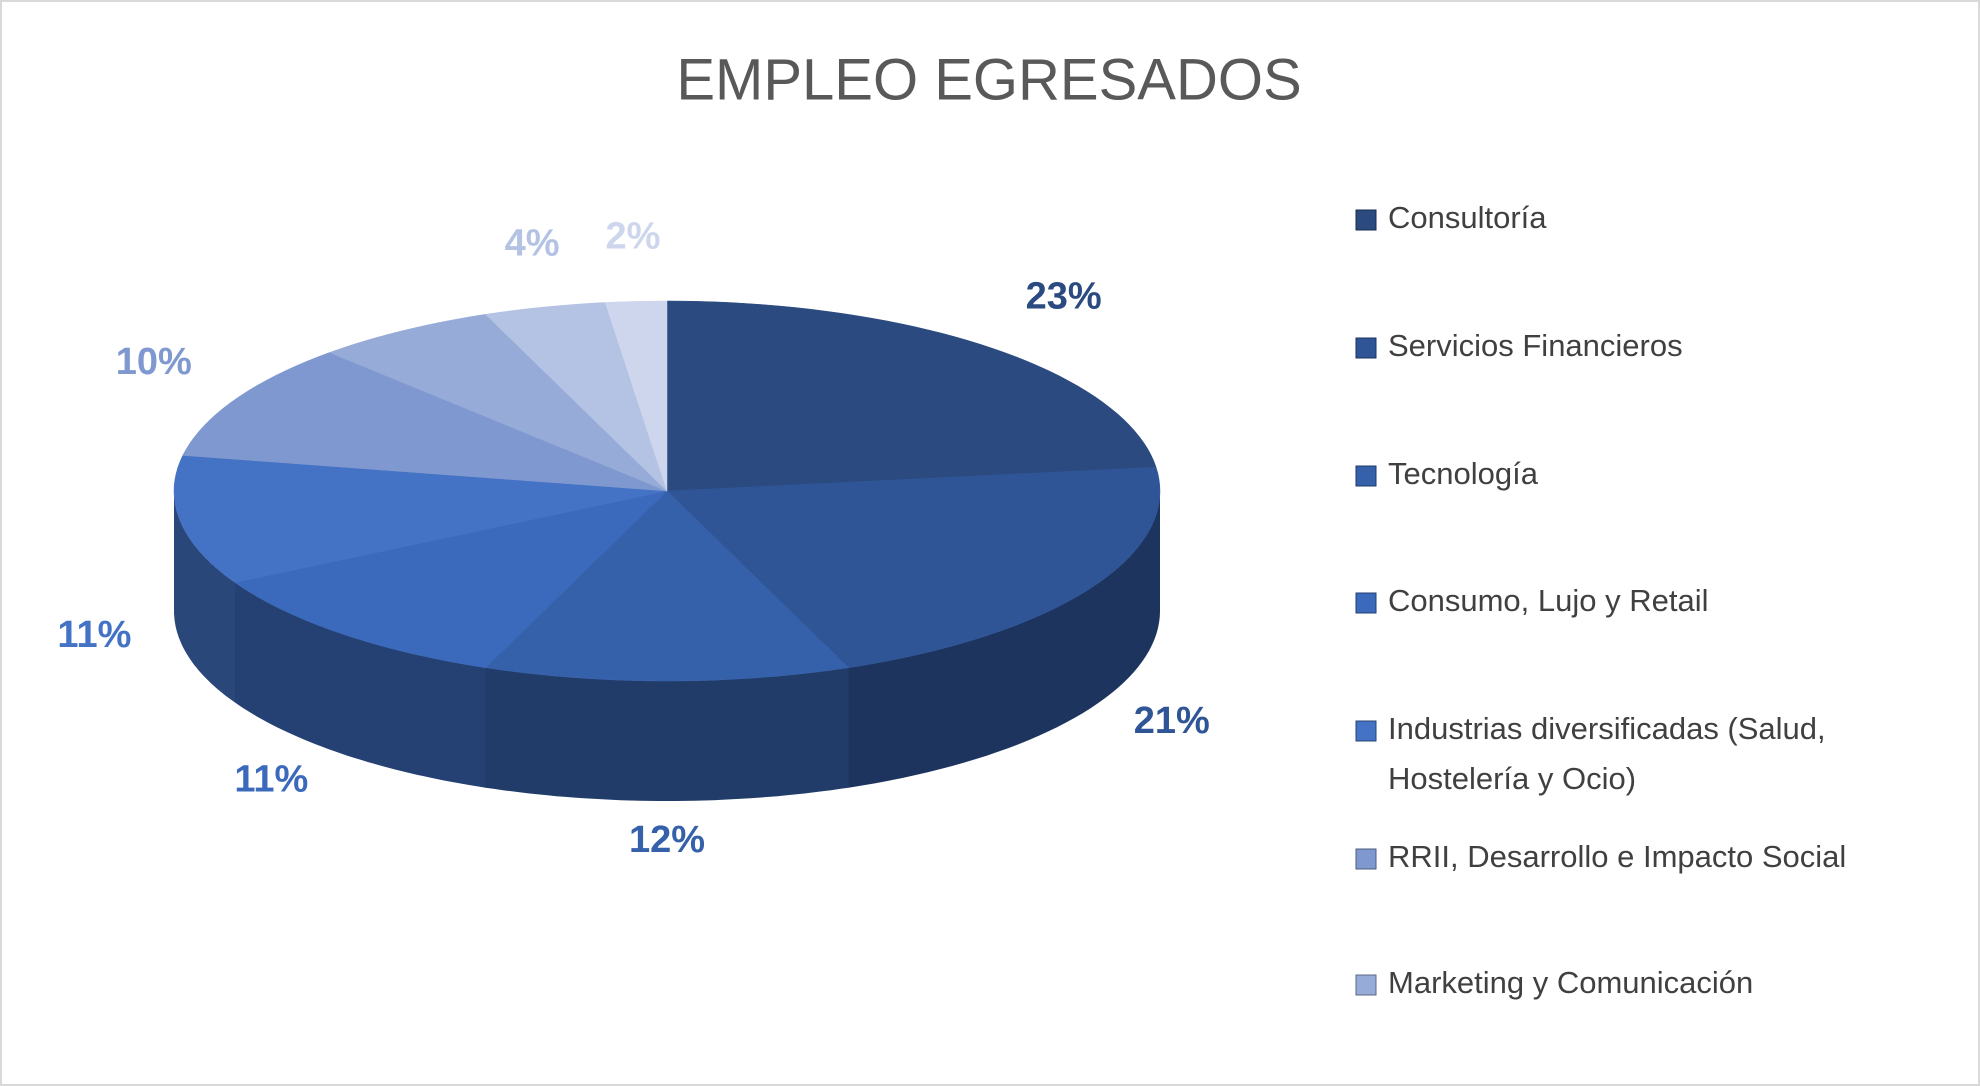 The height and width of the screenshot is (1086, 1980). What do you see at coordinates (1463, 473) in the screenshot?
I see `legend-label: Tecnología` at bounding box center [1463, 473].